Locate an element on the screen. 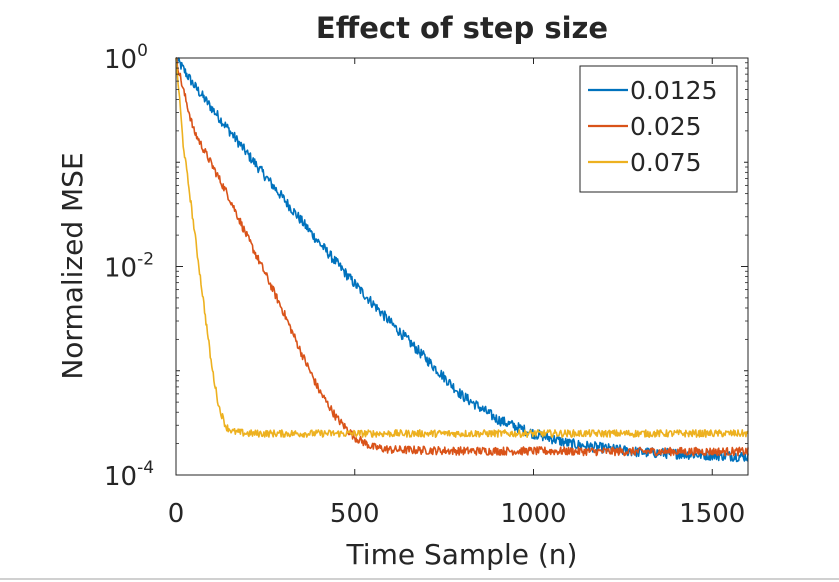 The width and height of the screenshot is (839, 582). x-tick-label: 1000 is located at coordinates (533, 514).